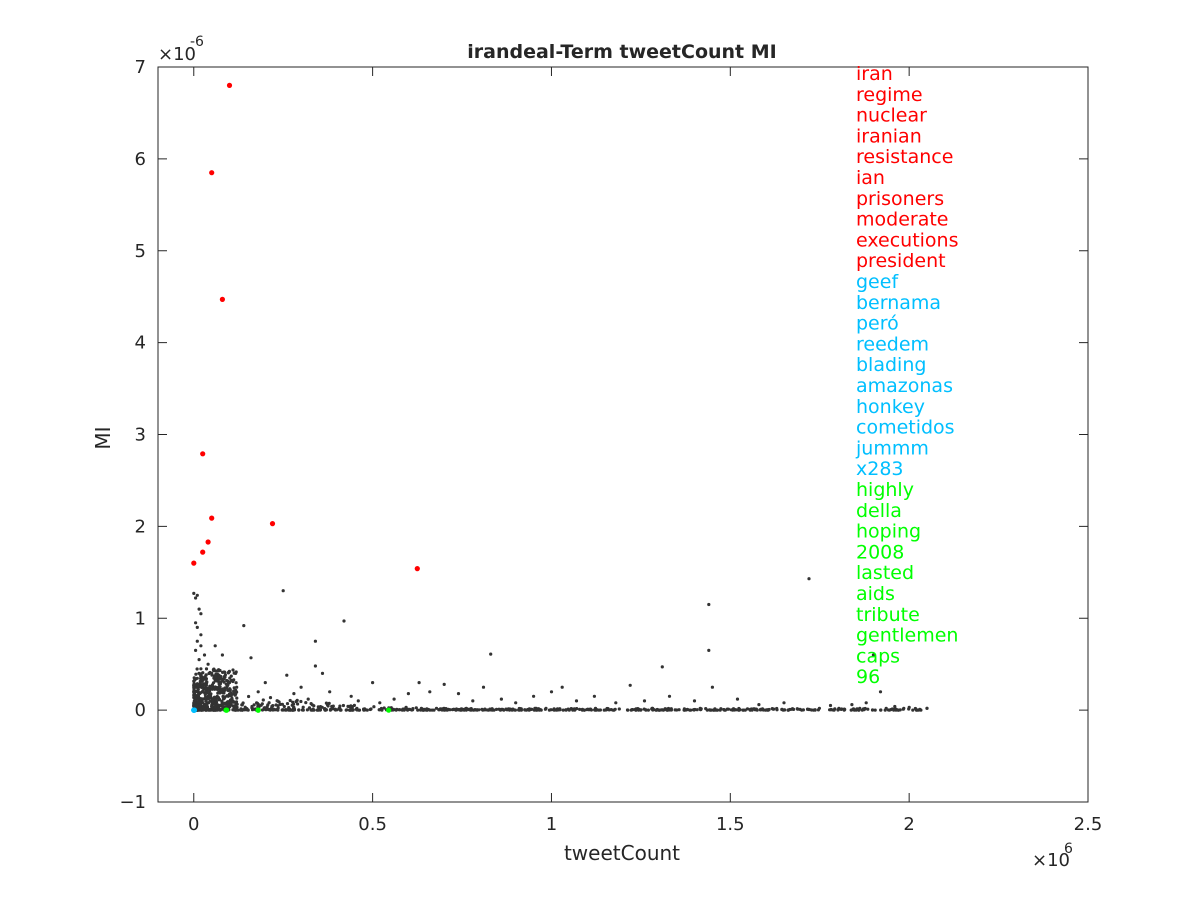 The image size is (1200, 900). What do you see at coordinates (878, 656) in the screenshot?
I see `term-label: caps` at bounding box center [878, 656].